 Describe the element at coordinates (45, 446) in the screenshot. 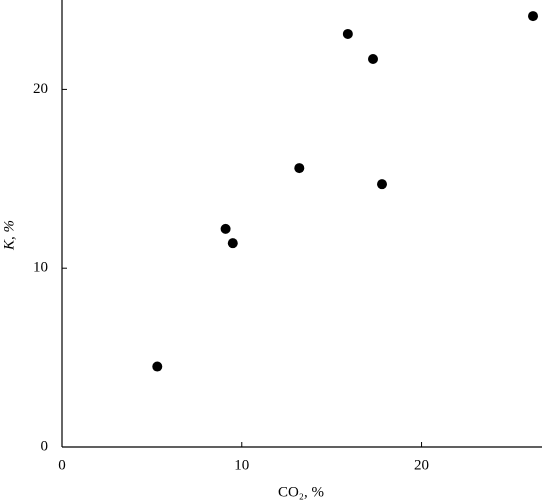

I see `y-tick-label: 0` at that location.